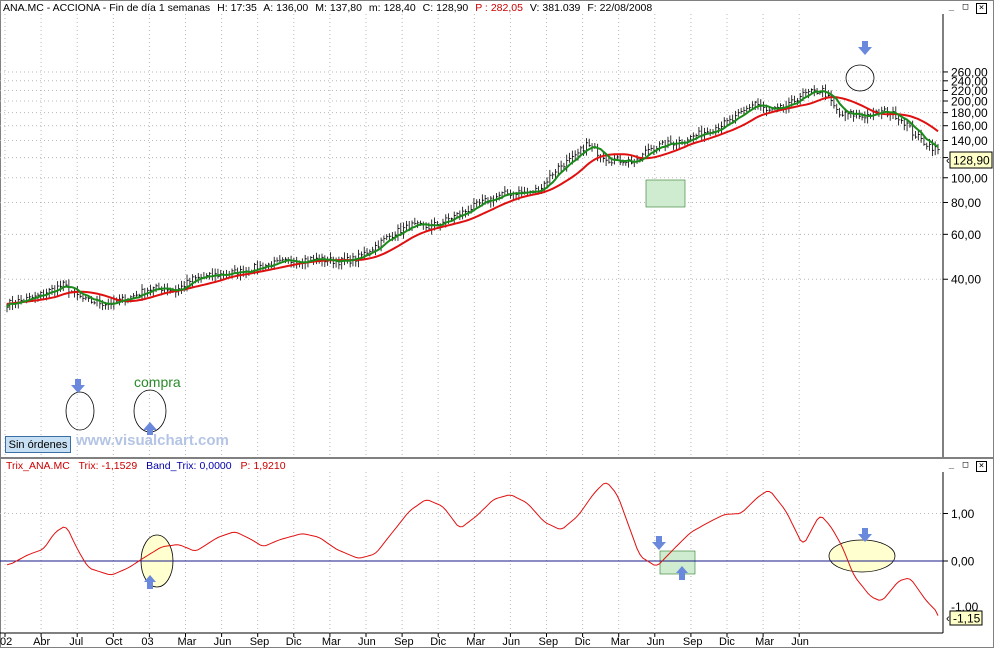  I want to click on price-tick-label: 240,00, so click(969, 81).